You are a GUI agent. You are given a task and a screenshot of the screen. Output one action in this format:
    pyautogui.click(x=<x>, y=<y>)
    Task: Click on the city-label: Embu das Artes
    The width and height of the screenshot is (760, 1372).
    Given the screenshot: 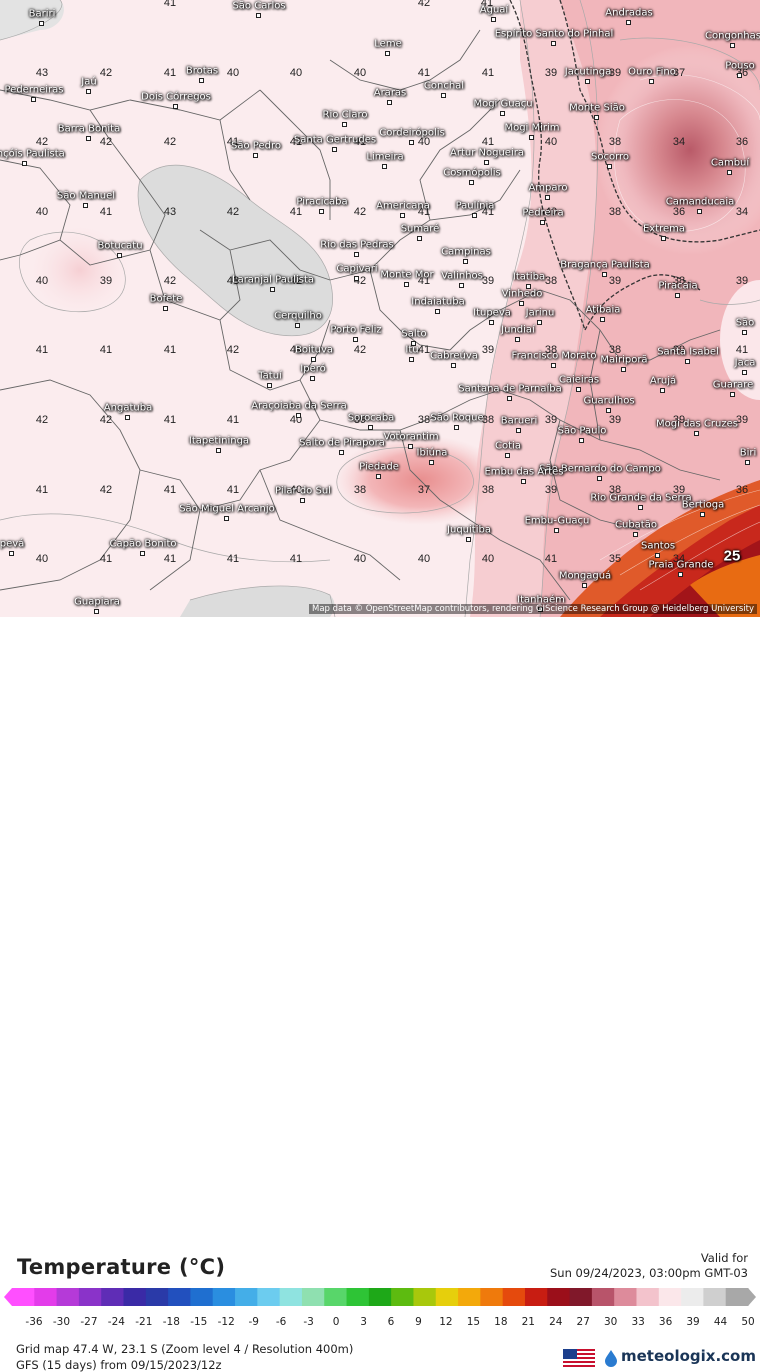 What is the action you would take?
    pyautogui.click(x=524, y=472)
    